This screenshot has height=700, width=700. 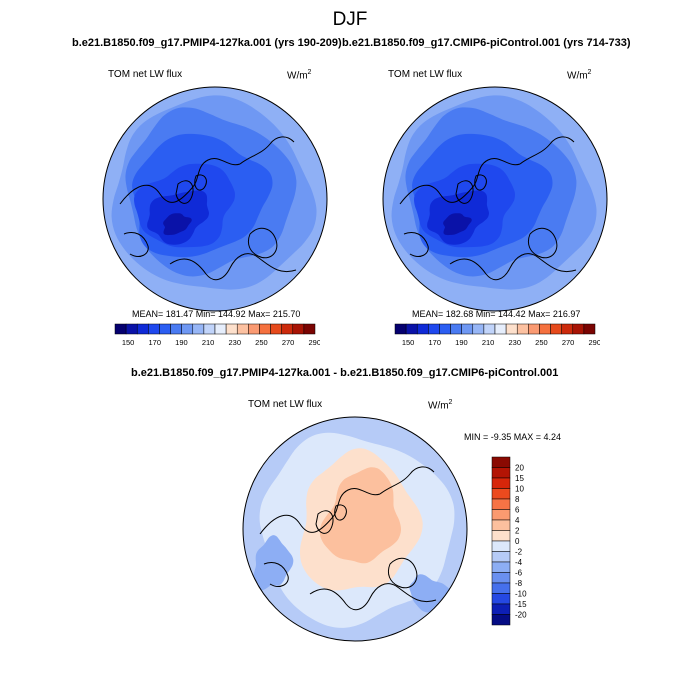 I want to click on panel1-colorbar-tick-label: 150, so click(x=128, y=342).